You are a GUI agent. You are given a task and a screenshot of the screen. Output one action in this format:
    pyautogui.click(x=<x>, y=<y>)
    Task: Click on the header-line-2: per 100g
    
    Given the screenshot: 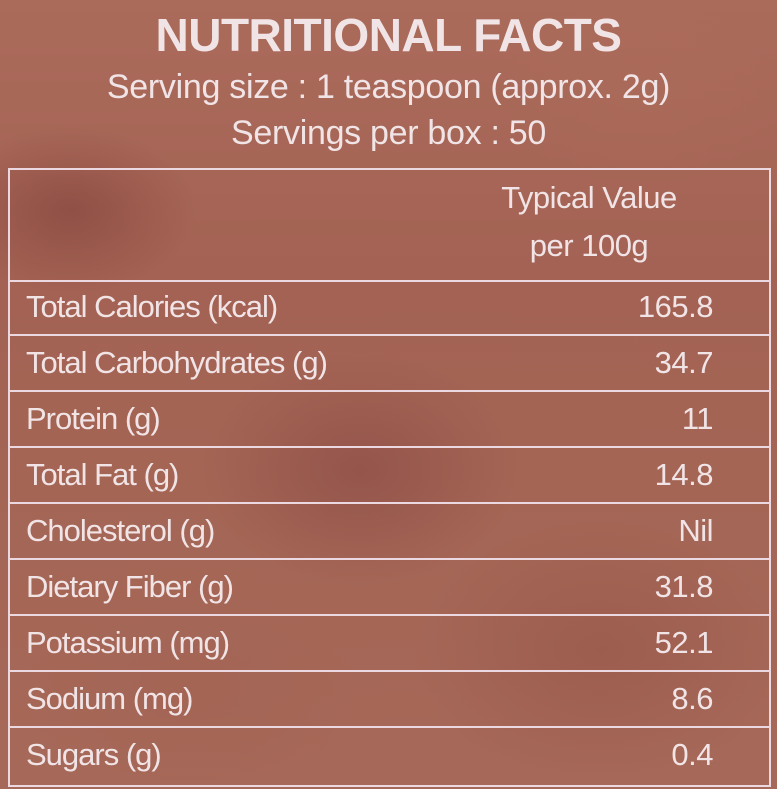 What is the action you would take?
    pyautogui.click(x=589, y=245)
    